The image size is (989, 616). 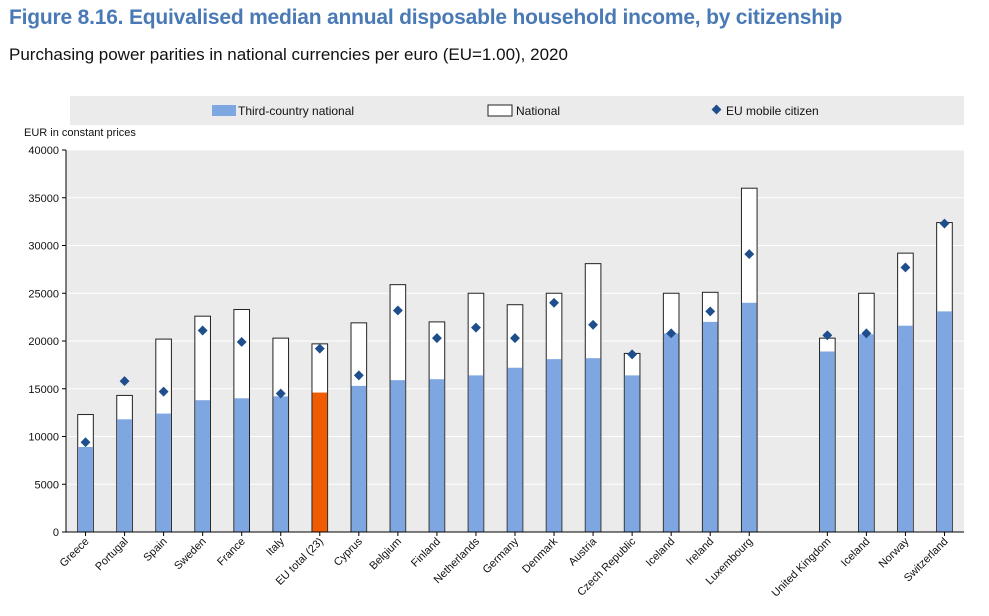 What do you see at coordinates (501, 555) in the screenshot?
I see `x-tick-label: Germany` at bounding box center [501, 555].